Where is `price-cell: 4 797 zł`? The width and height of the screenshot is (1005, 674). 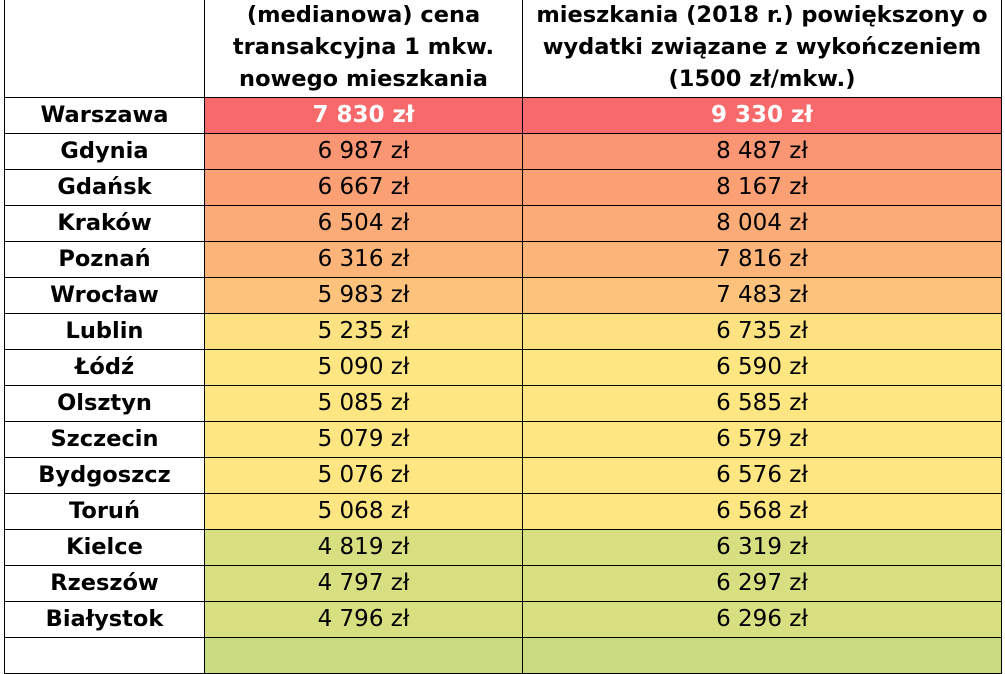
price-cell: 4 797 zł is located at coordinates (363, 583).